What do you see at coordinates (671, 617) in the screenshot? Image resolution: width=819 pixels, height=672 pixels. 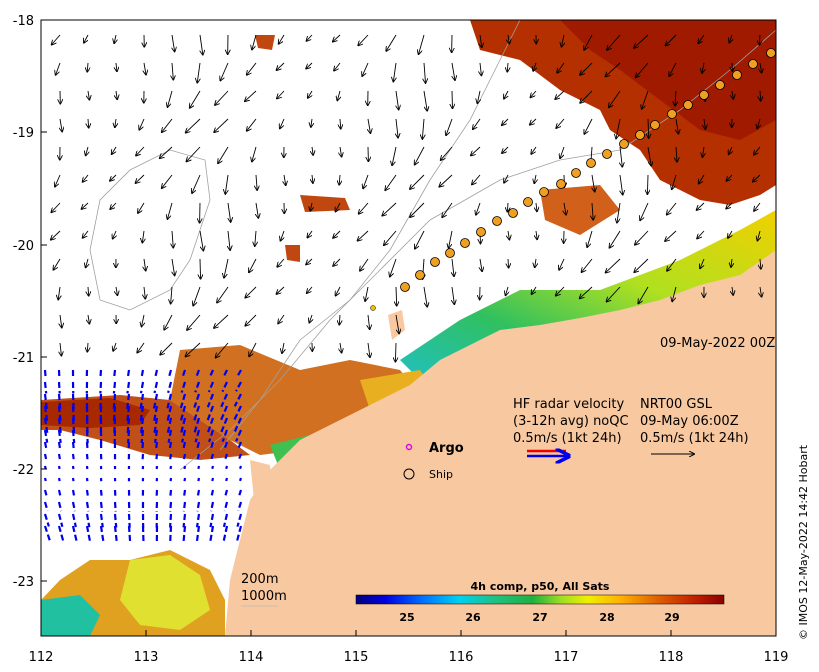 I see `colorbar-tick: 29` at bounding box center [671, 617].